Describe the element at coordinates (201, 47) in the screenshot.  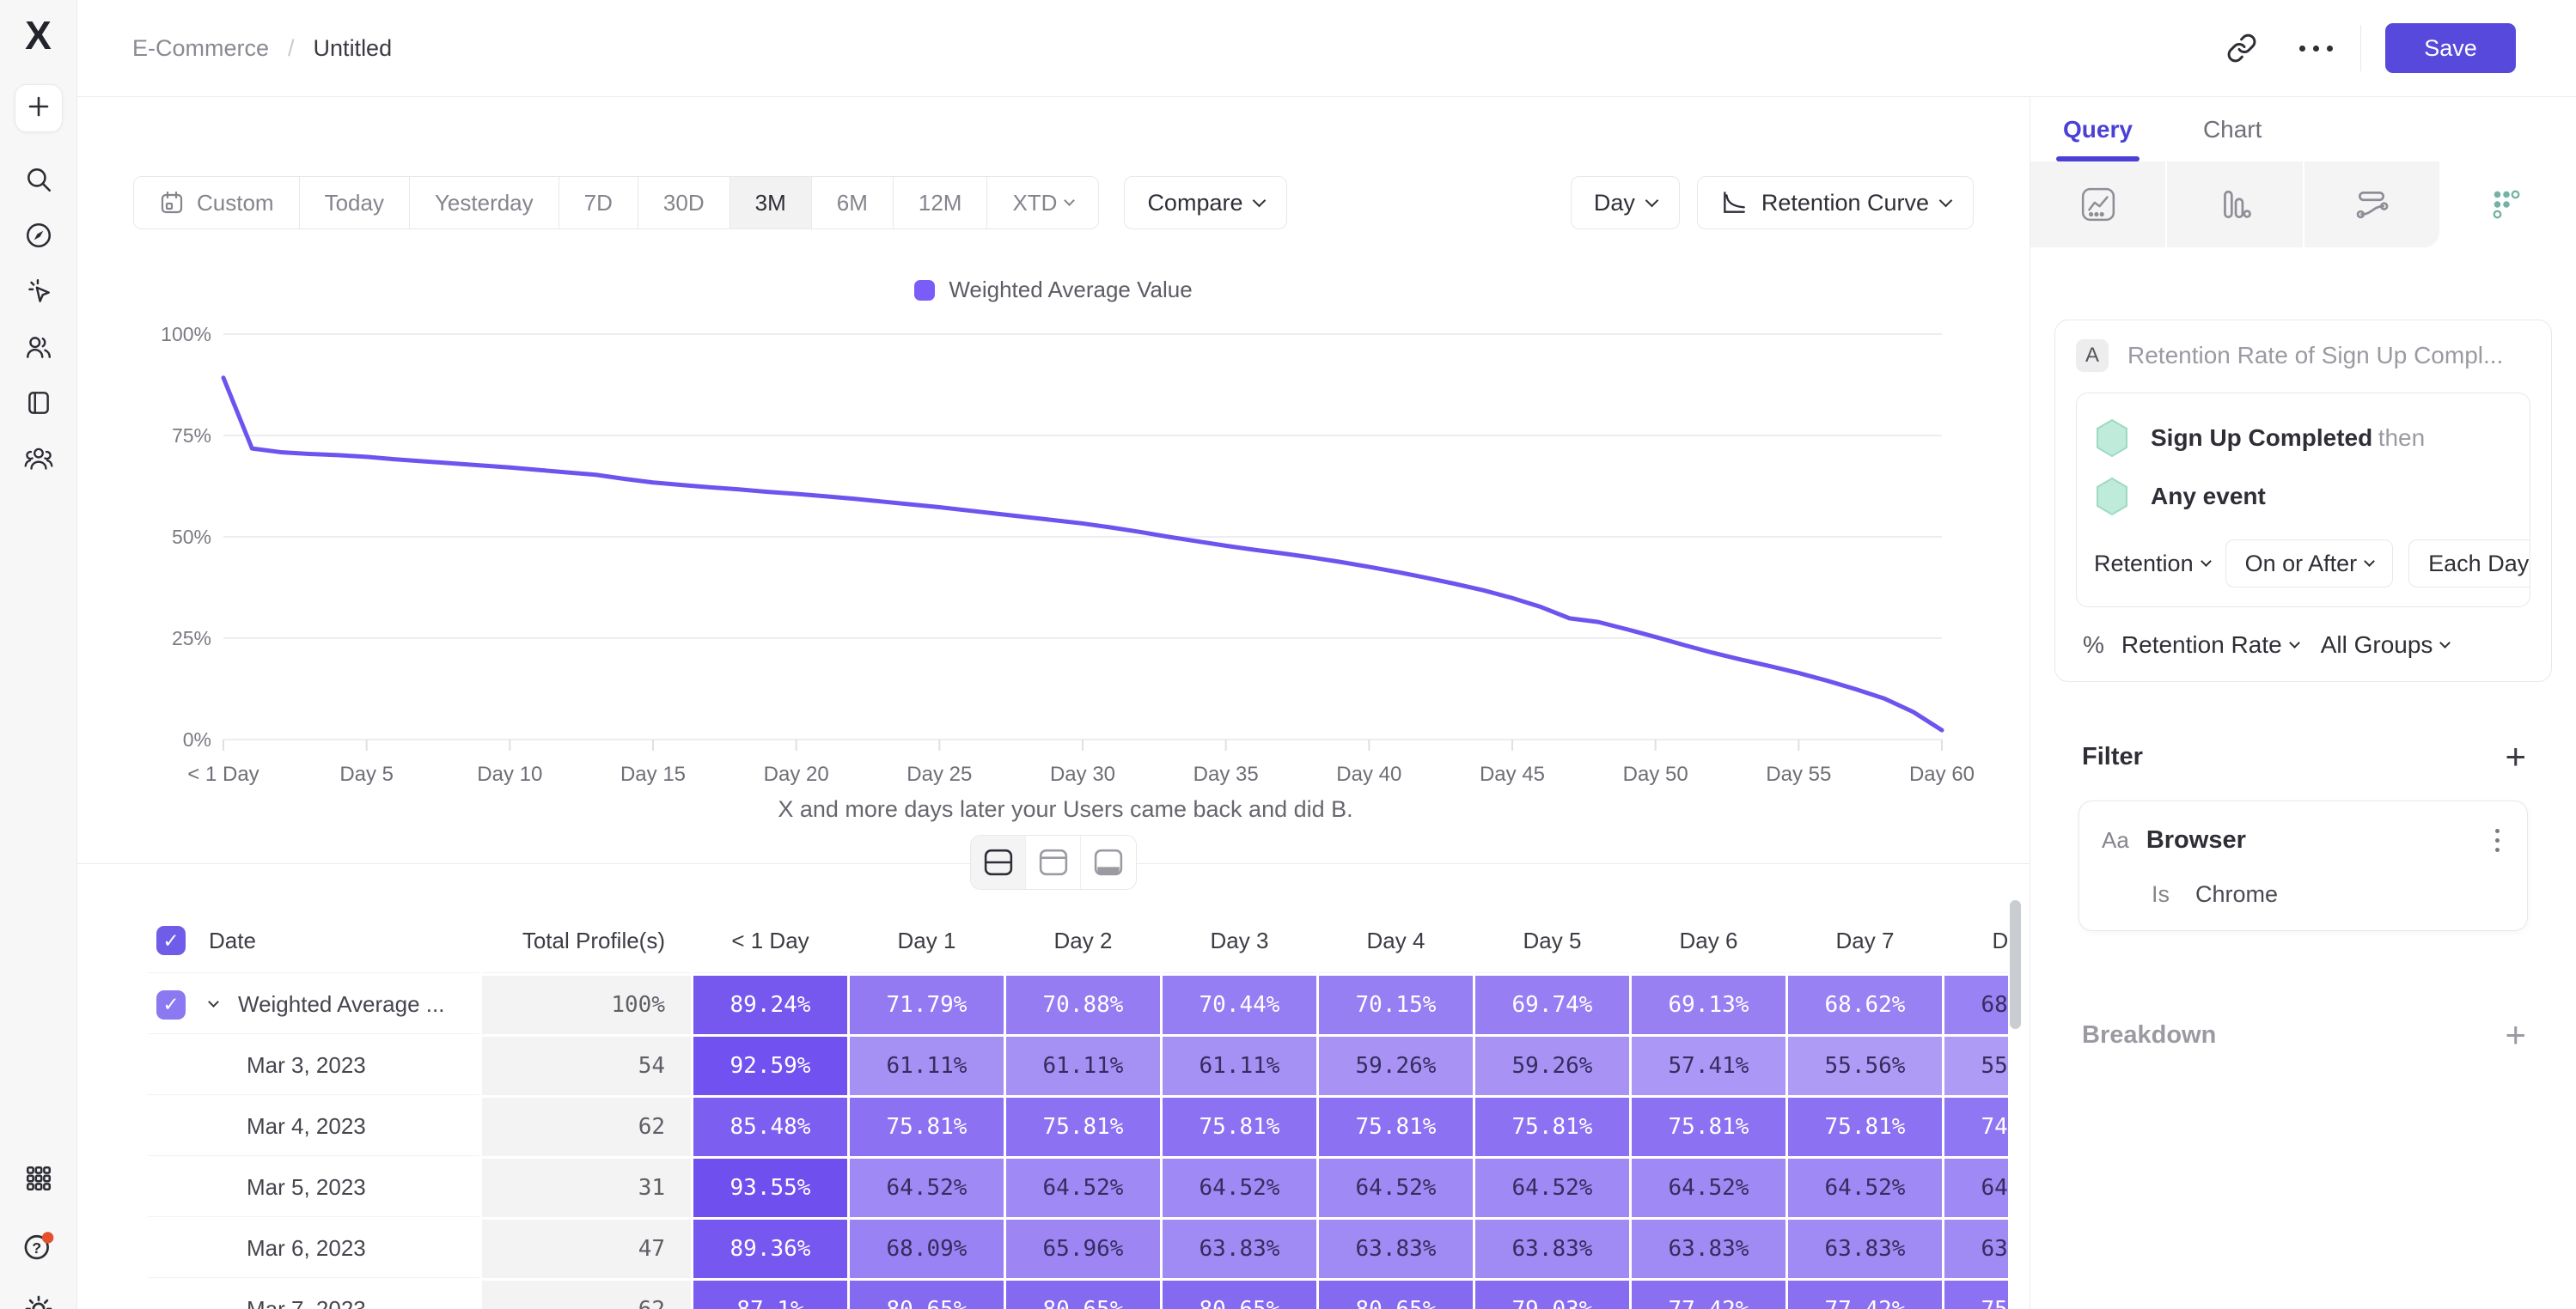
I see `breadcrumb-workspace: E-Commerce` at that location.